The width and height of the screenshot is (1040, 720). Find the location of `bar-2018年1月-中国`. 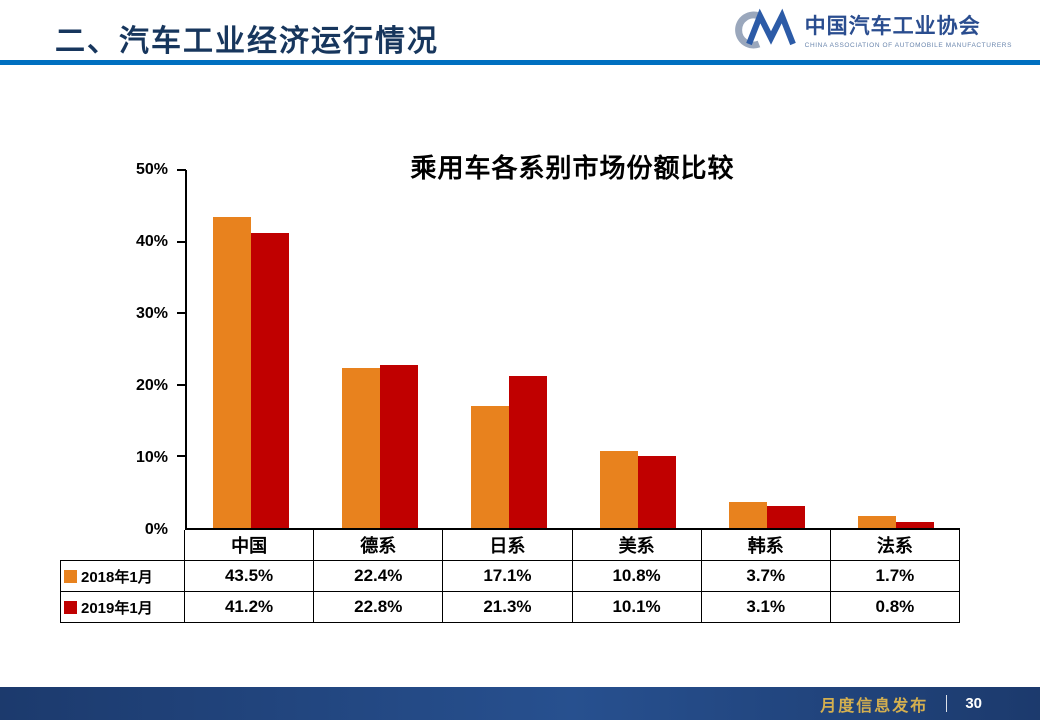

bar-2018年1月-中国 is located at coordinates (232, 372).